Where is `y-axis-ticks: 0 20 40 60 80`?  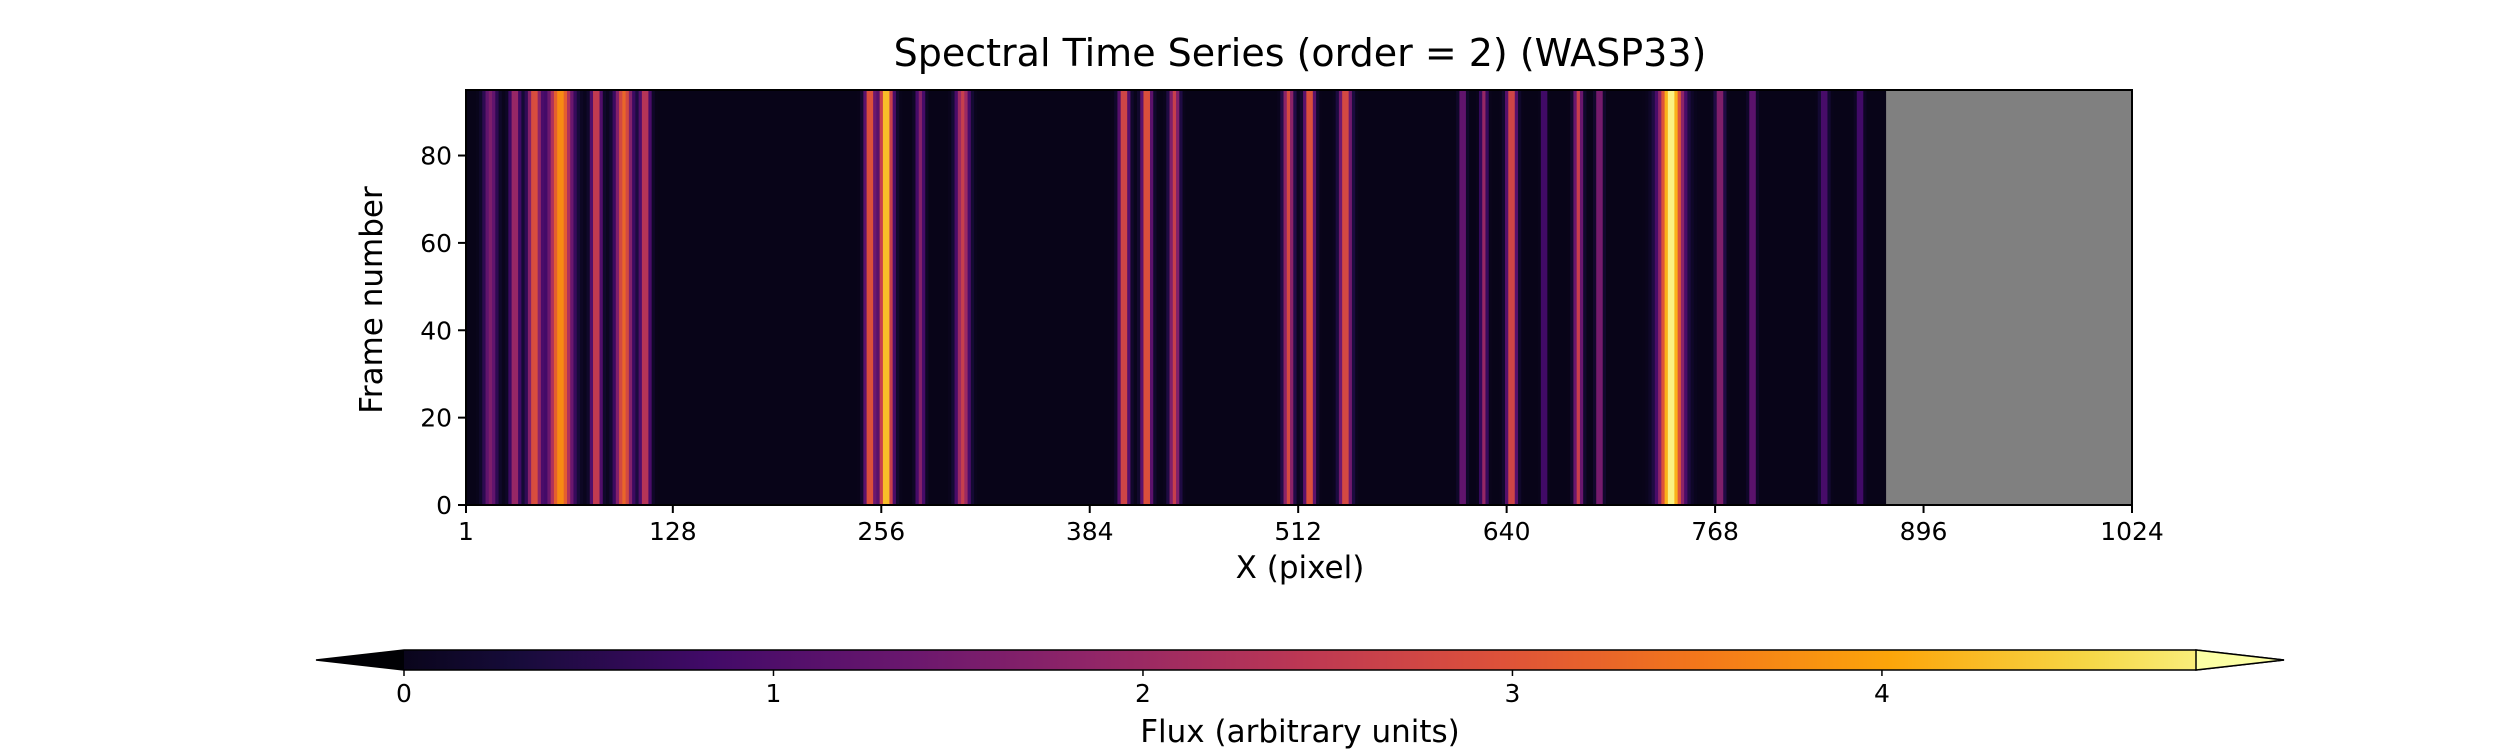
y-axis-ticks: 0 20 40 60 80 is located at coordinates (443, 331).